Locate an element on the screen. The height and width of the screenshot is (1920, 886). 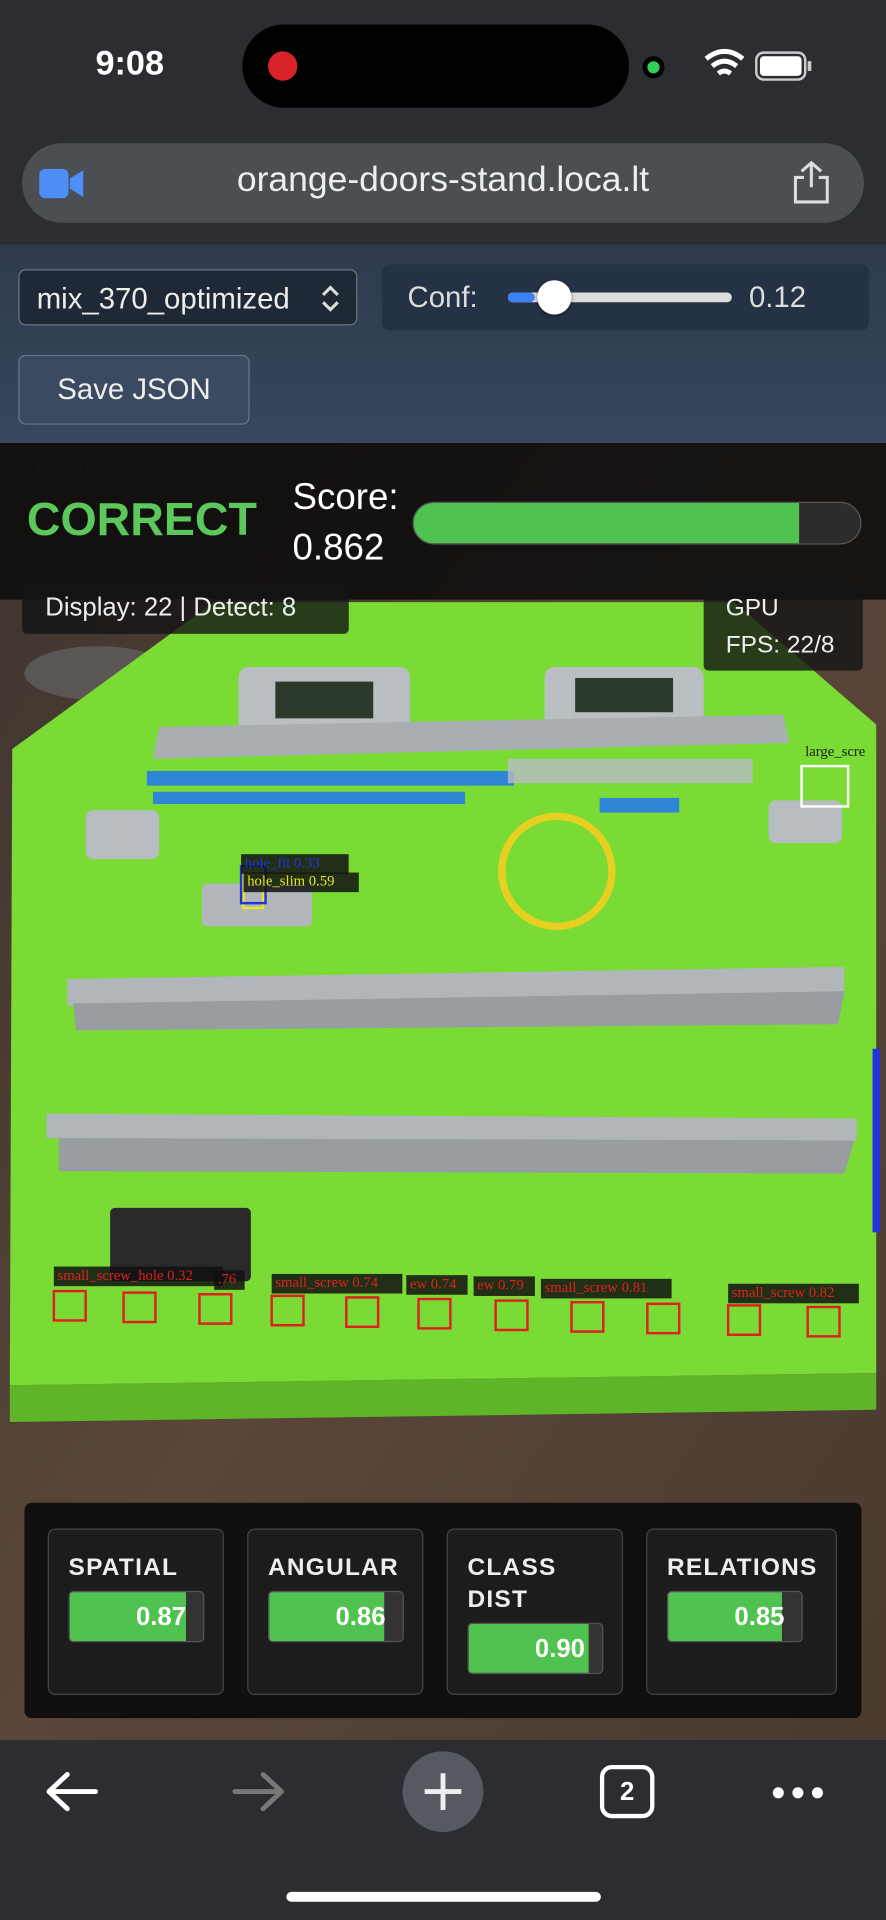
metric-label: CLASS DIST is located at coordinates (512, 1583).